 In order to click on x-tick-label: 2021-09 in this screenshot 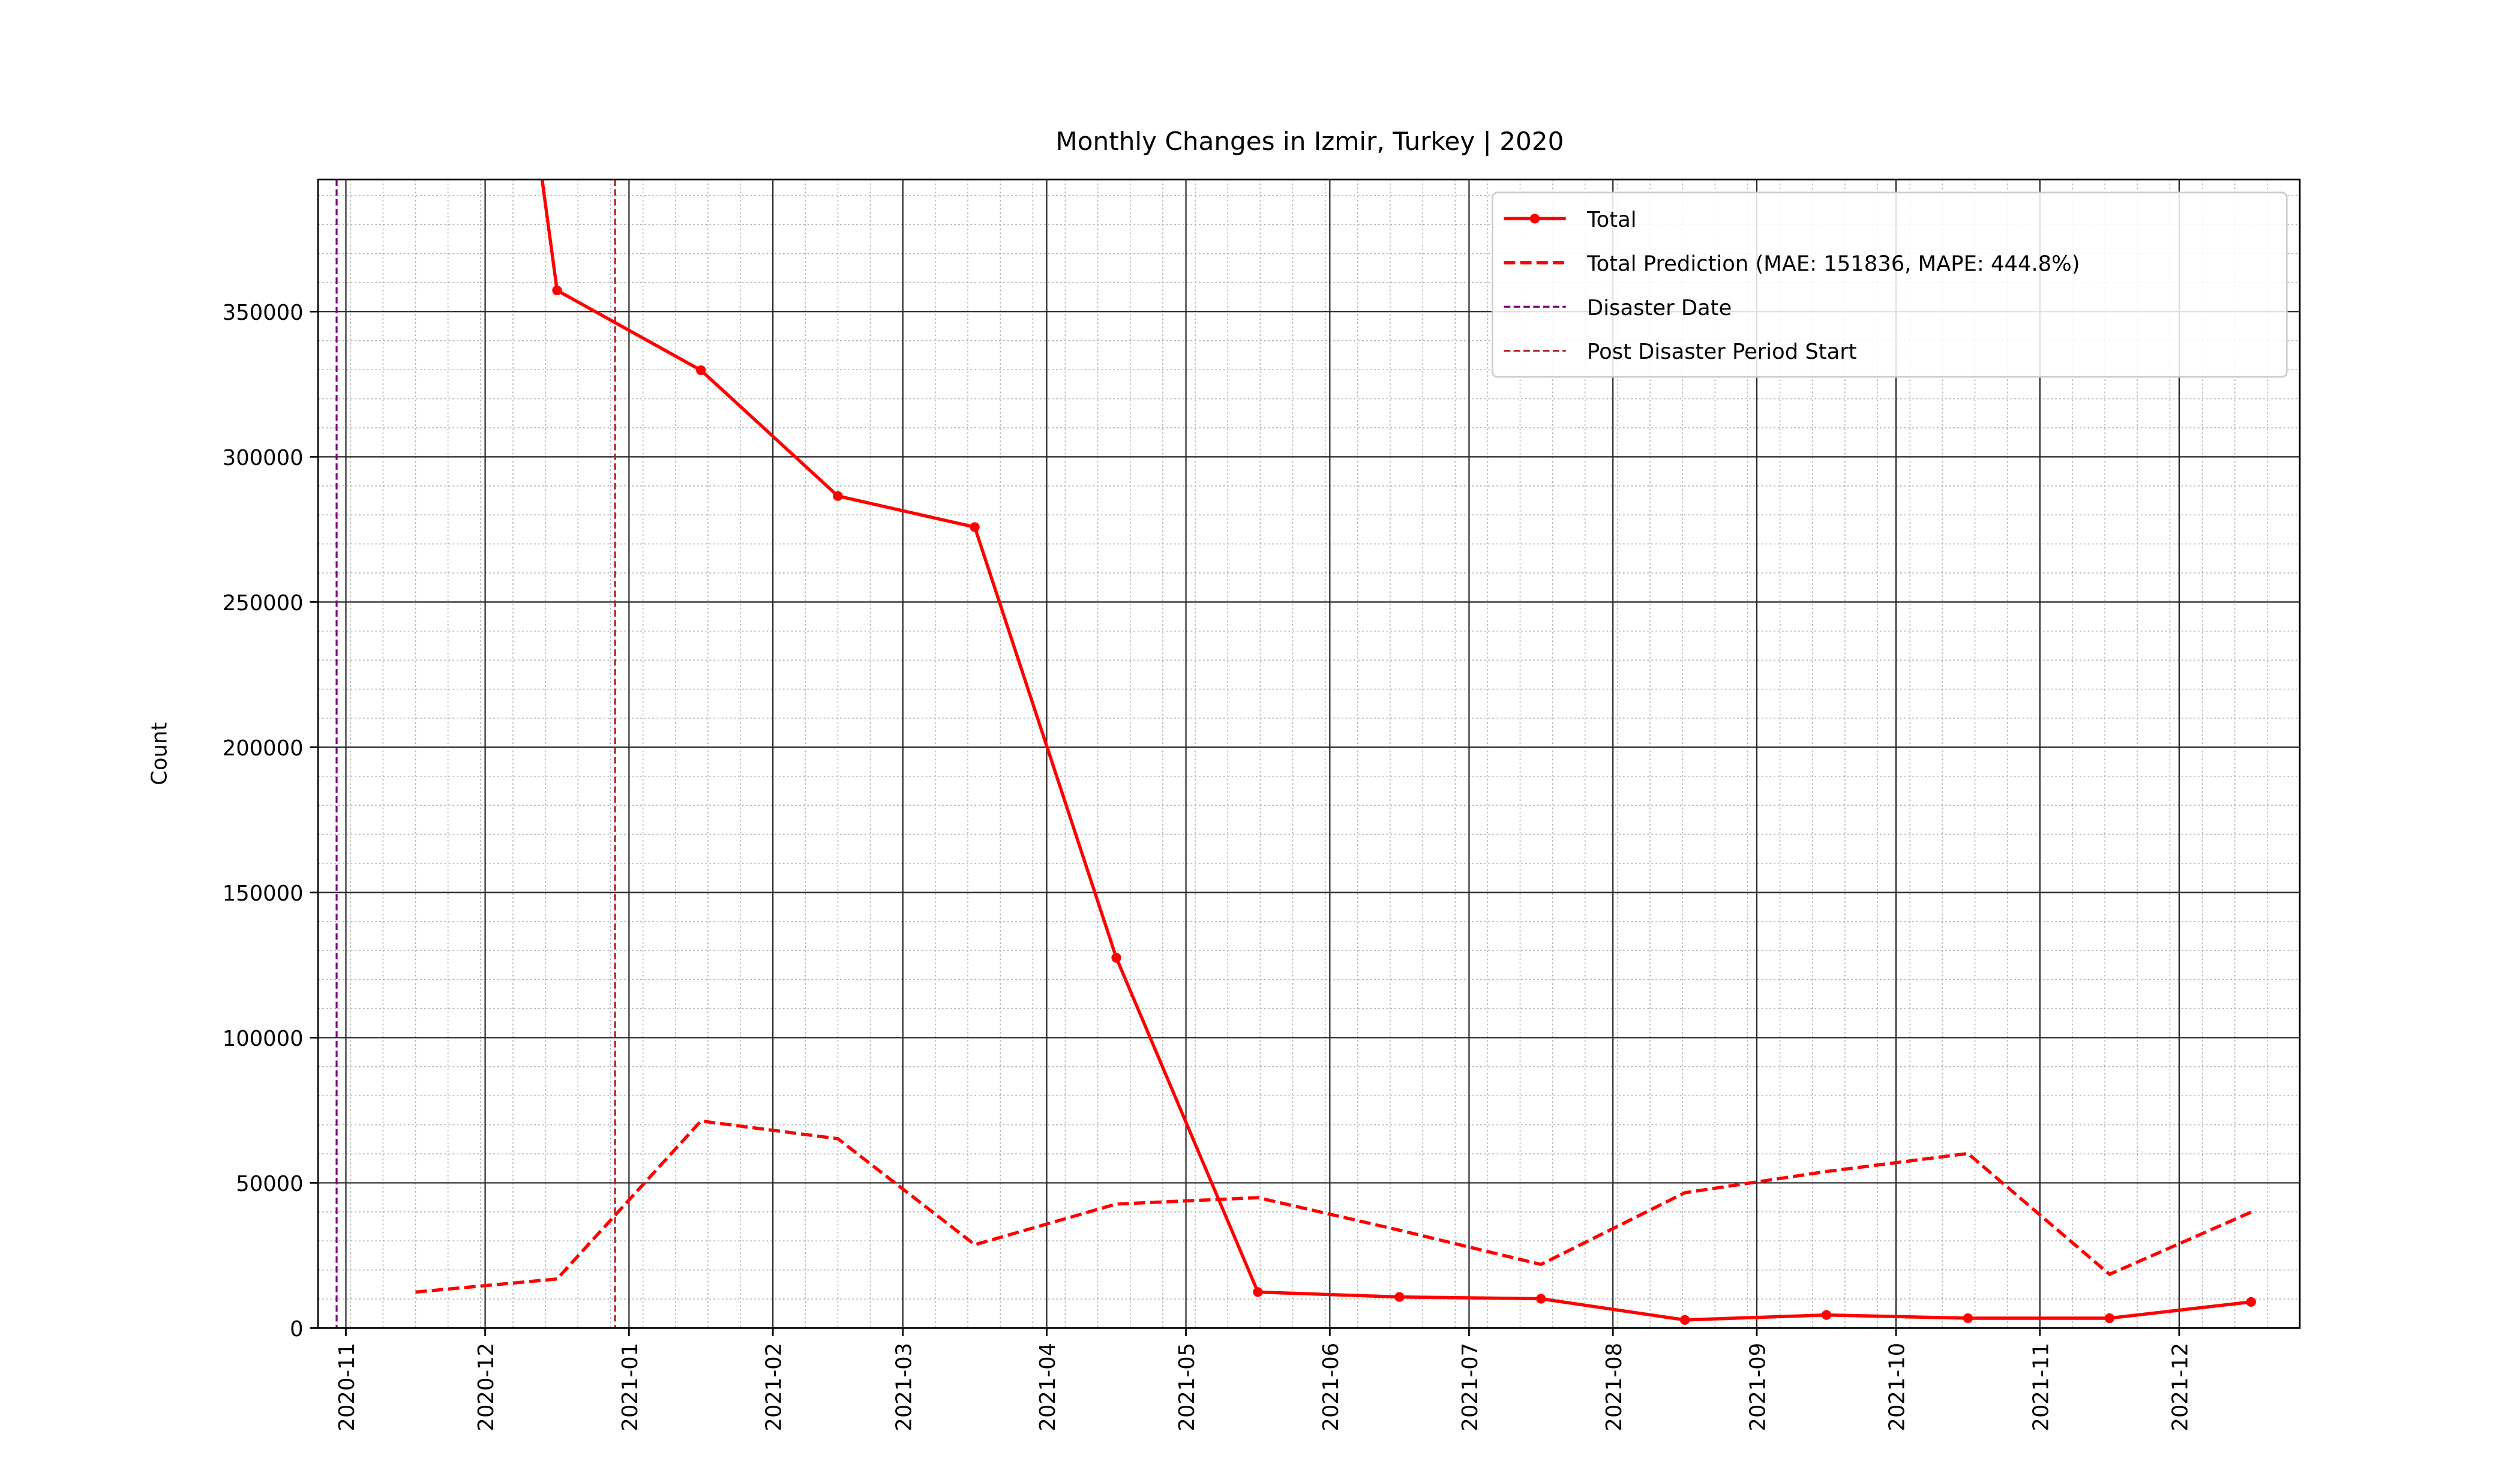, I will do `click(1758, 1387)`.